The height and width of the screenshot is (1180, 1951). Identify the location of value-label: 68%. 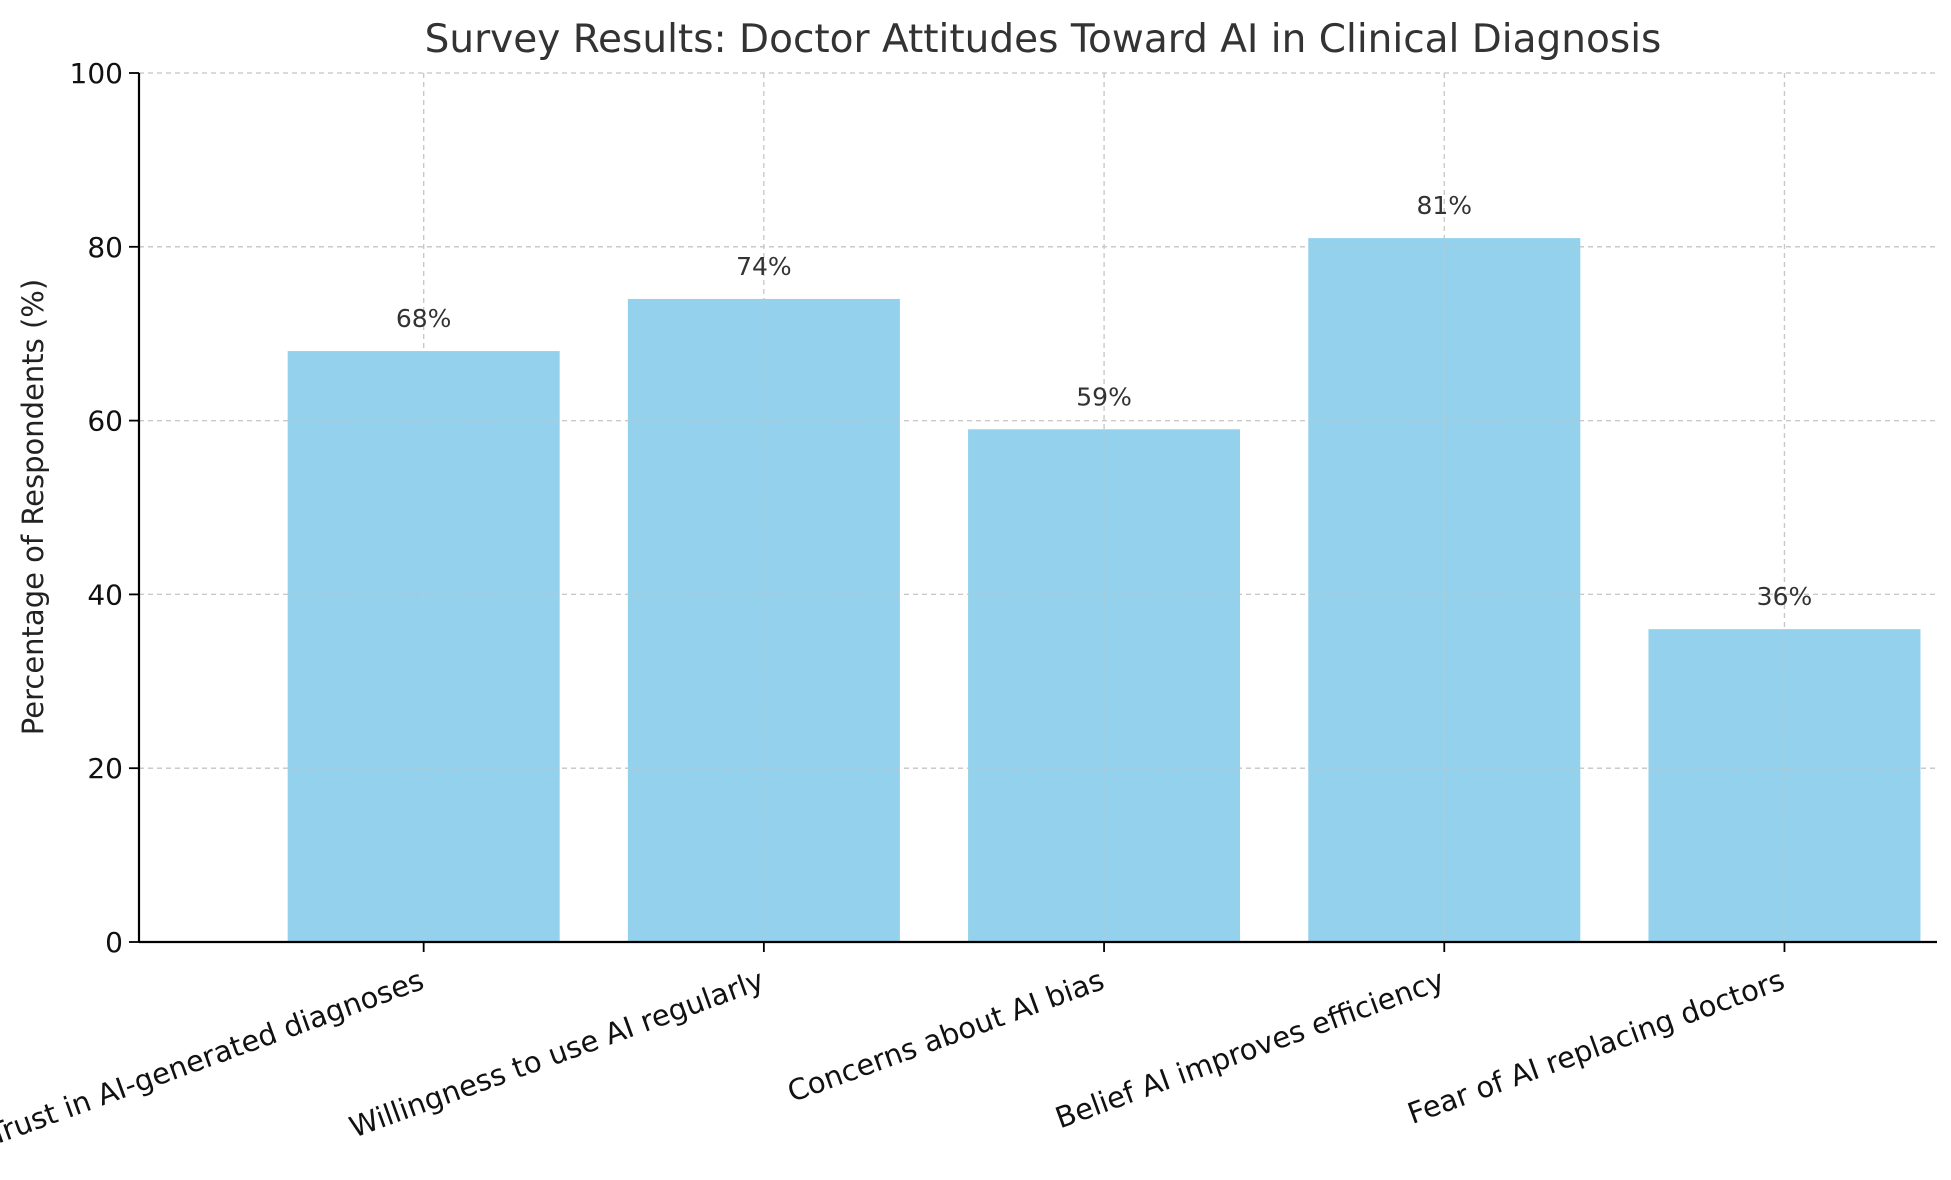
(424, 318).